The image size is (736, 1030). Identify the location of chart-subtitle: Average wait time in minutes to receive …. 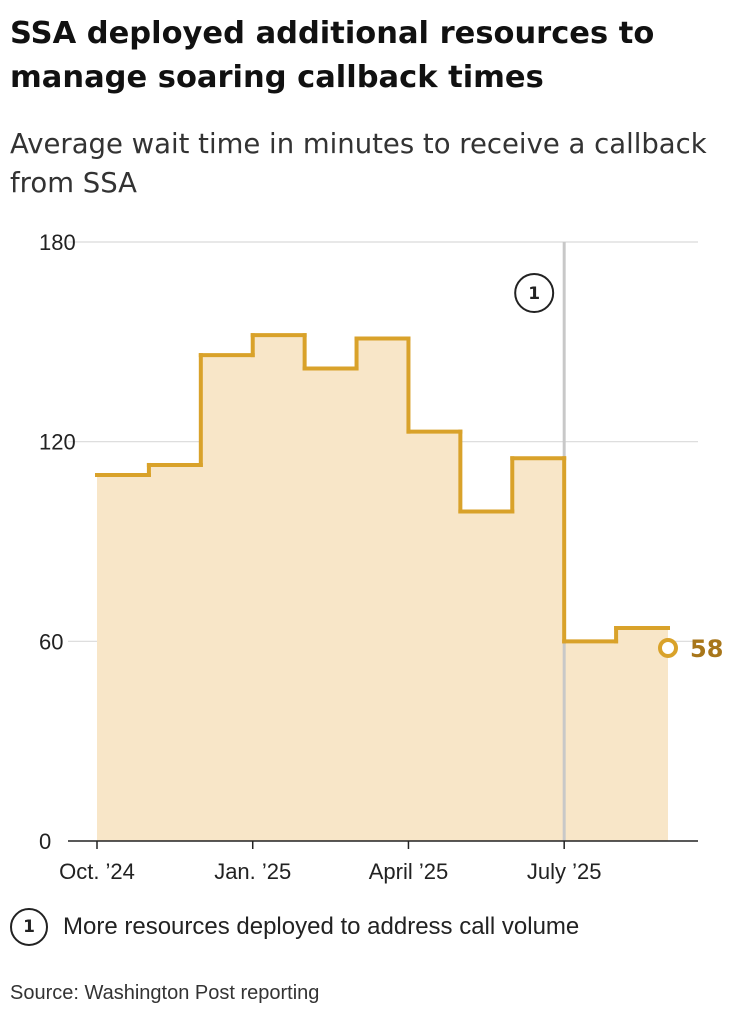
(358, 163).